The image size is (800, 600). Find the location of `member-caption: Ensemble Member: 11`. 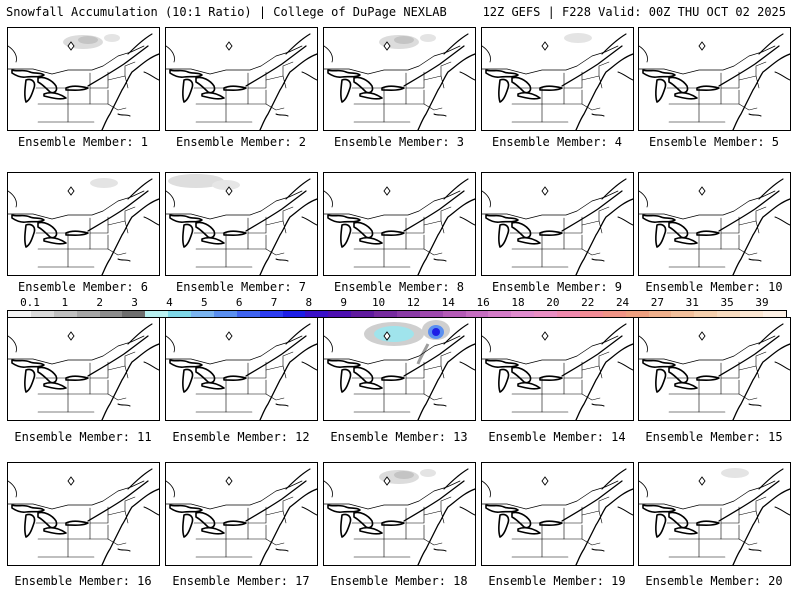

member-caption: Ensemble Member: 11 is located at coordinates (83, 437).